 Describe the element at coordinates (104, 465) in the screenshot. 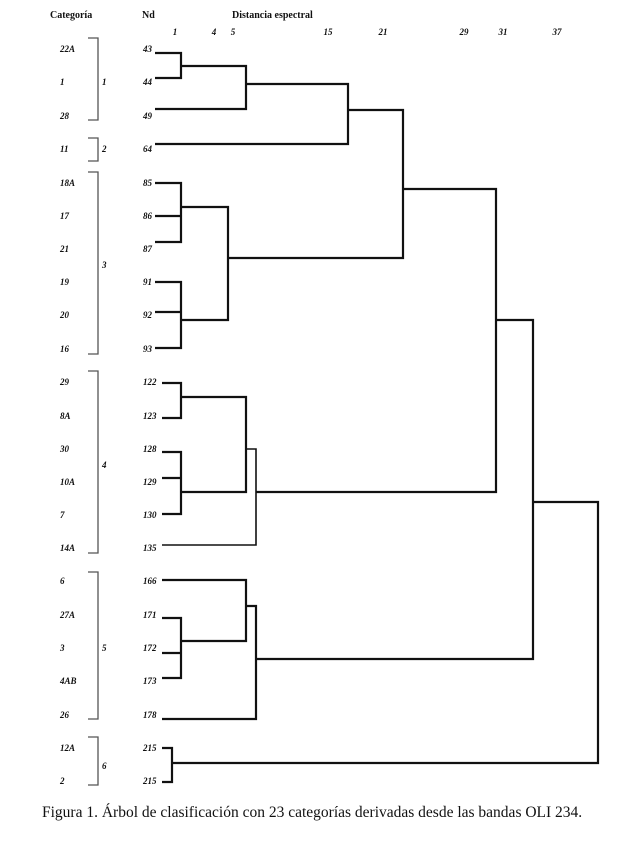

I see `group-label: 4` at that location.